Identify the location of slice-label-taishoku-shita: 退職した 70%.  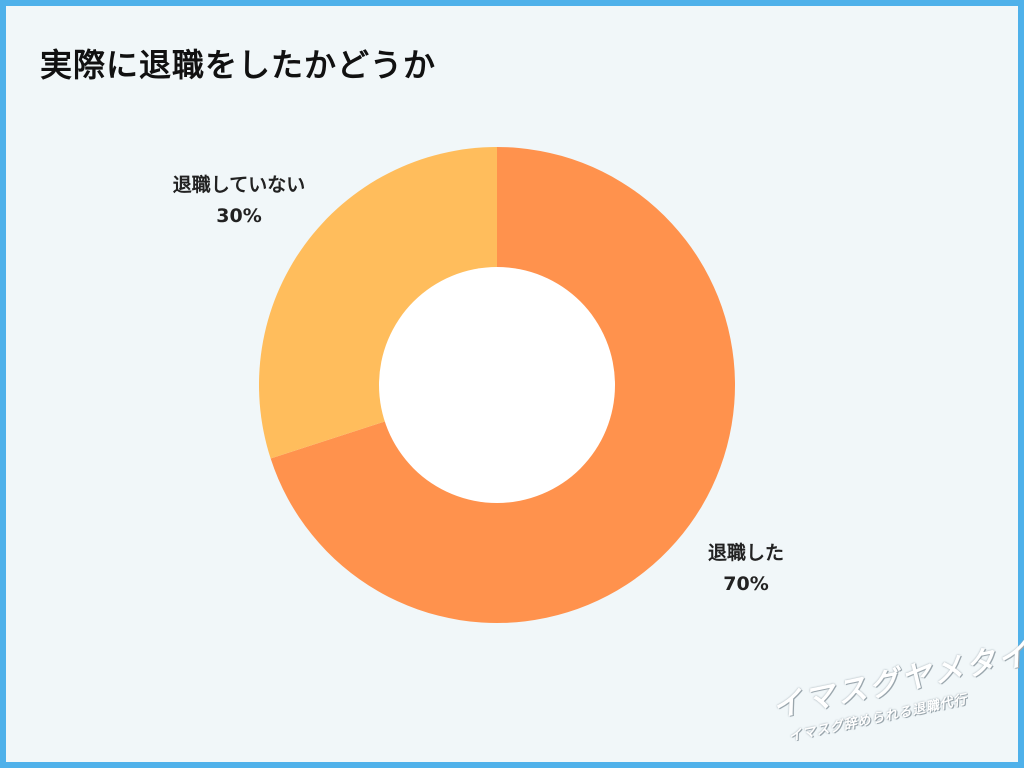
(746, 569).